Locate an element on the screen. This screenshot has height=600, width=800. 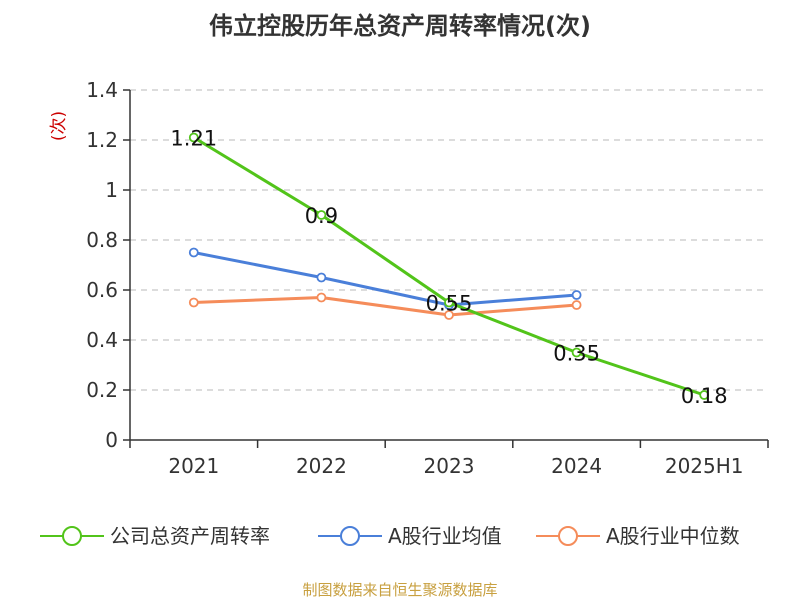
data-label: 0.35 is located at coordinates (576, 354).